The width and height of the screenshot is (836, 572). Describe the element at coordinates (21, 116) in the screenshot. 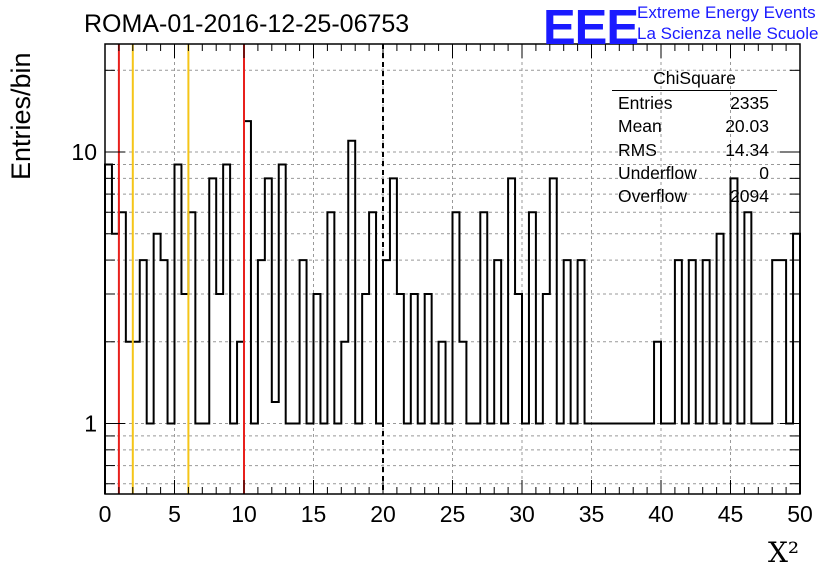

I see `y-axis-label: Entries/bin` at that location.